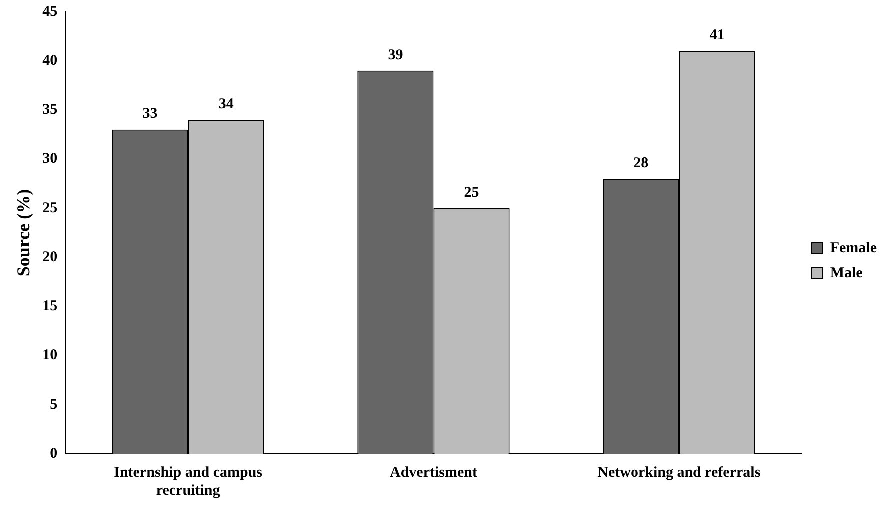  I want to click on data-label: 41, so click(717, 36).